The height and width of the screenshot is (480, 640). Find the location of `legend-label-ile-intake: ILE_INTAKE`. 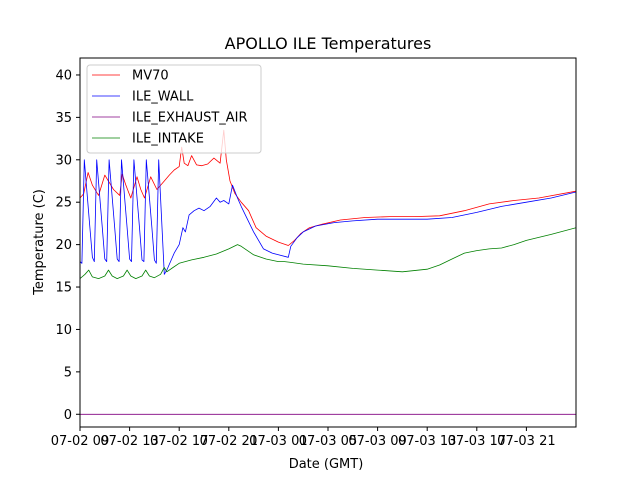

legend-label-ile-intake: ILE_INTAKE is located at coordinates (168, 139).